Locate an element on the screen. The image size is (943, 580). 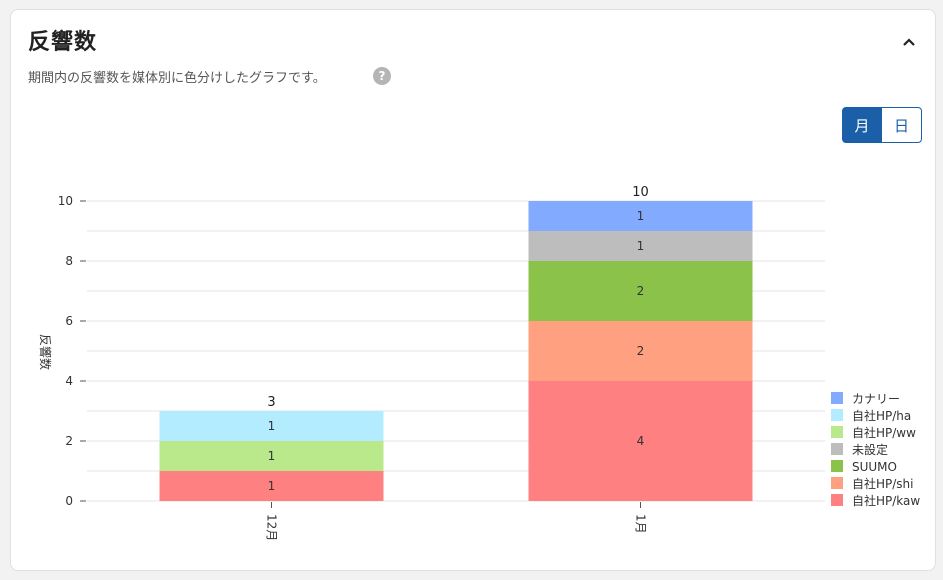
chevron-up-icon is located at coordinates (909, 42).